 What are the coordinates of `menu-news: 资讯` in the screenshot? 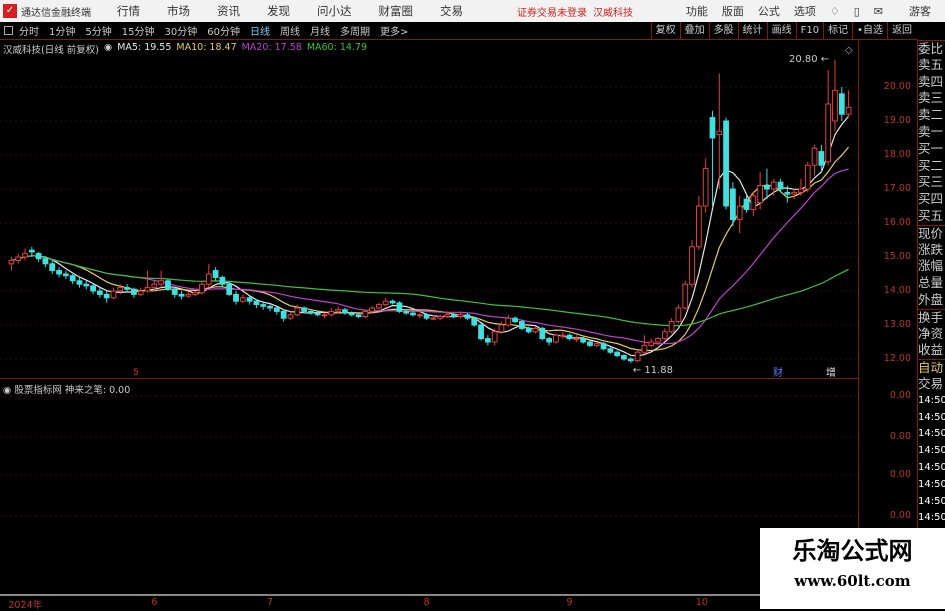 It's located at (228, 11).